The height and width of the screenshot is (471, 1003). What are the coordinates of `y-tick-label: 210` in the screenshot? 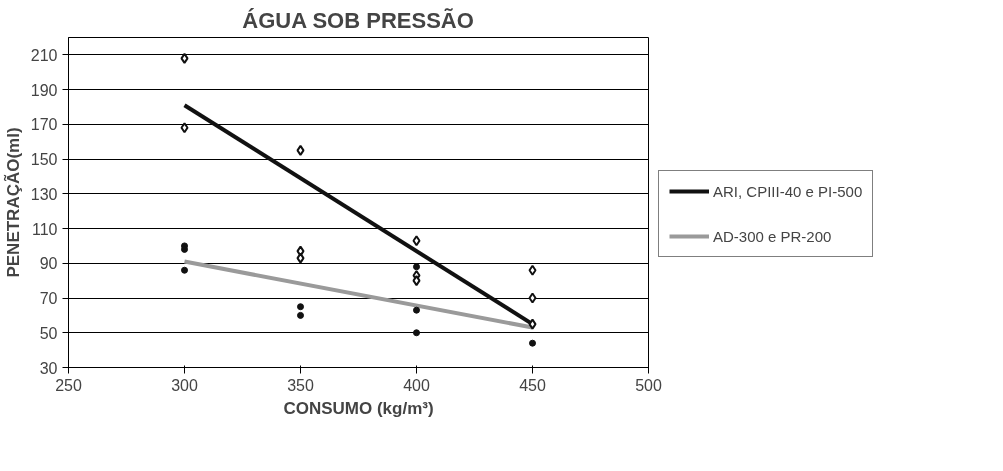 It's located at (44, 55).